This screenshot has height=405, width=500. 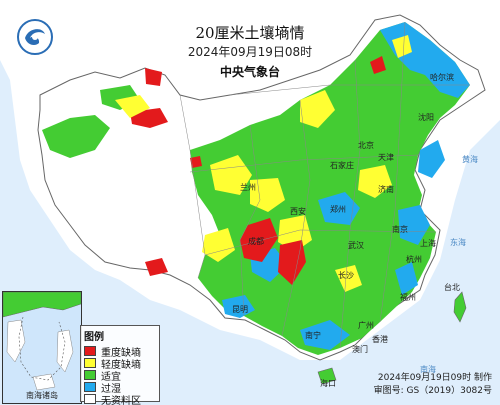 What do you see at coordinates (267, 195) in the screenshot?
I see `light-drought-shaanxi` at bounding box center [267, 195].